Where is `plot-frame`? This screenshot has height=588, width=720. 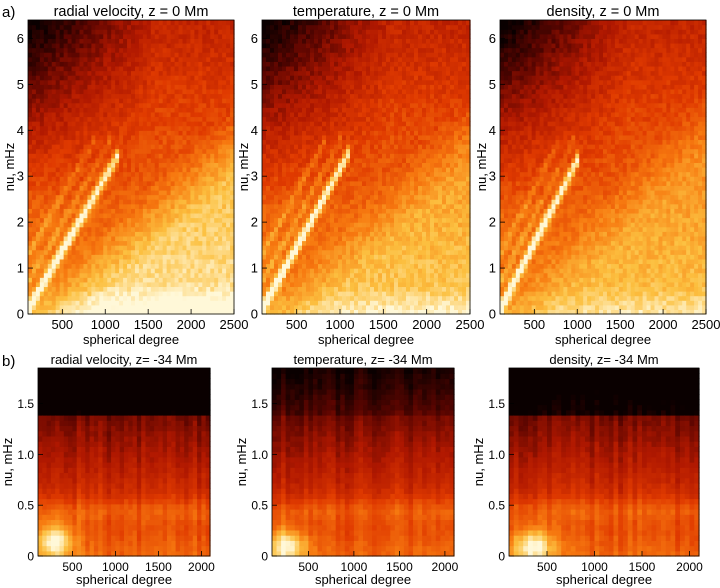
plot-frame is located at coordinates (131, 167).